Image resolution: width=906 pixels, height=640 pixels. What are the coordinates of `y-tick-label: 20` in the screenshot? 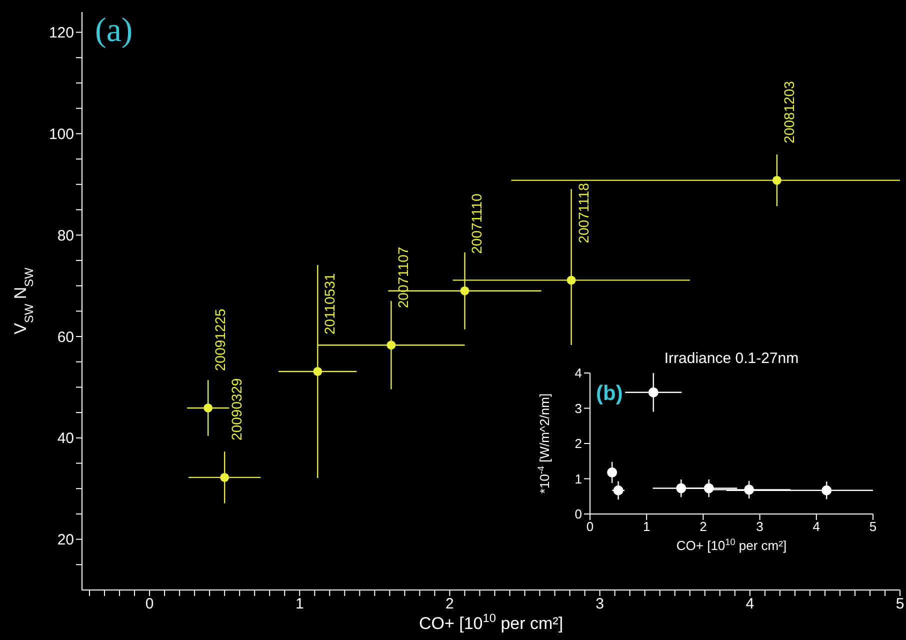 It's located at (65, 540).